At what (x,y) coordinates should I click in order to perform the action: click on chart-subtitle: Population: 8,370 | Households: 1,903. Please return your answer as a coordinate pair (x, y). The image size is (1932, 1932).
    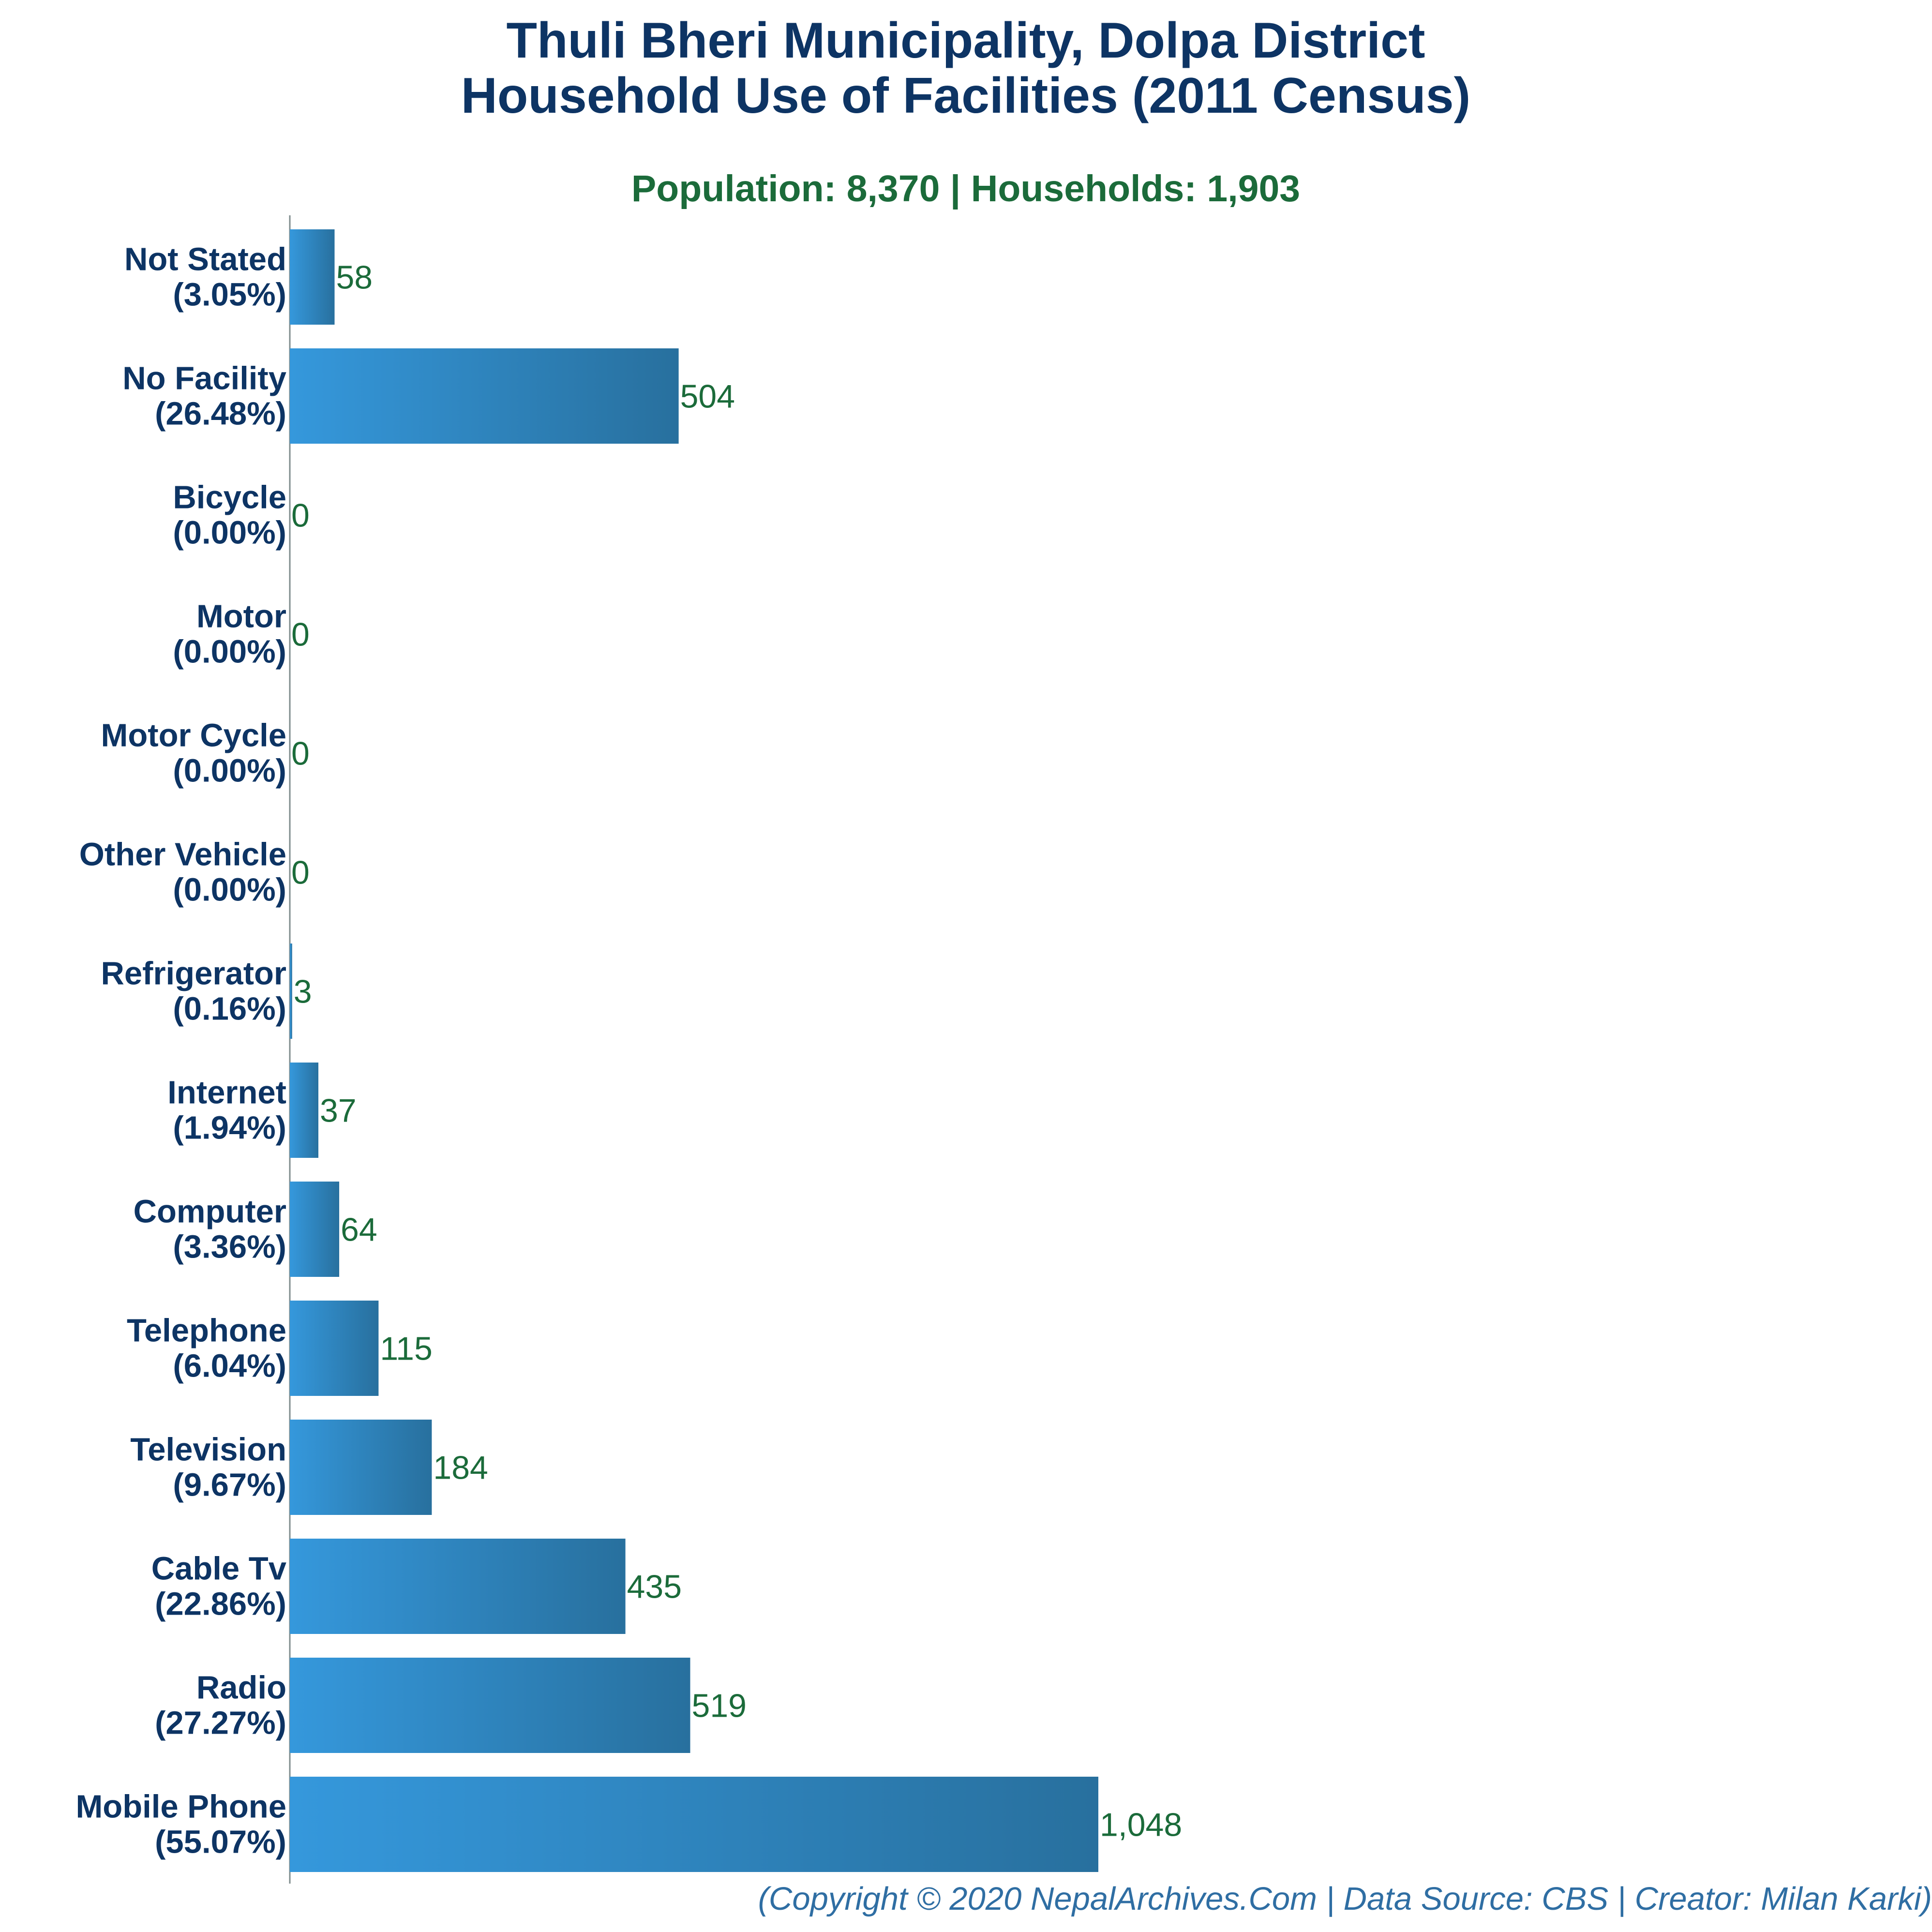
    Looking at the image, I should click on (965, 189).